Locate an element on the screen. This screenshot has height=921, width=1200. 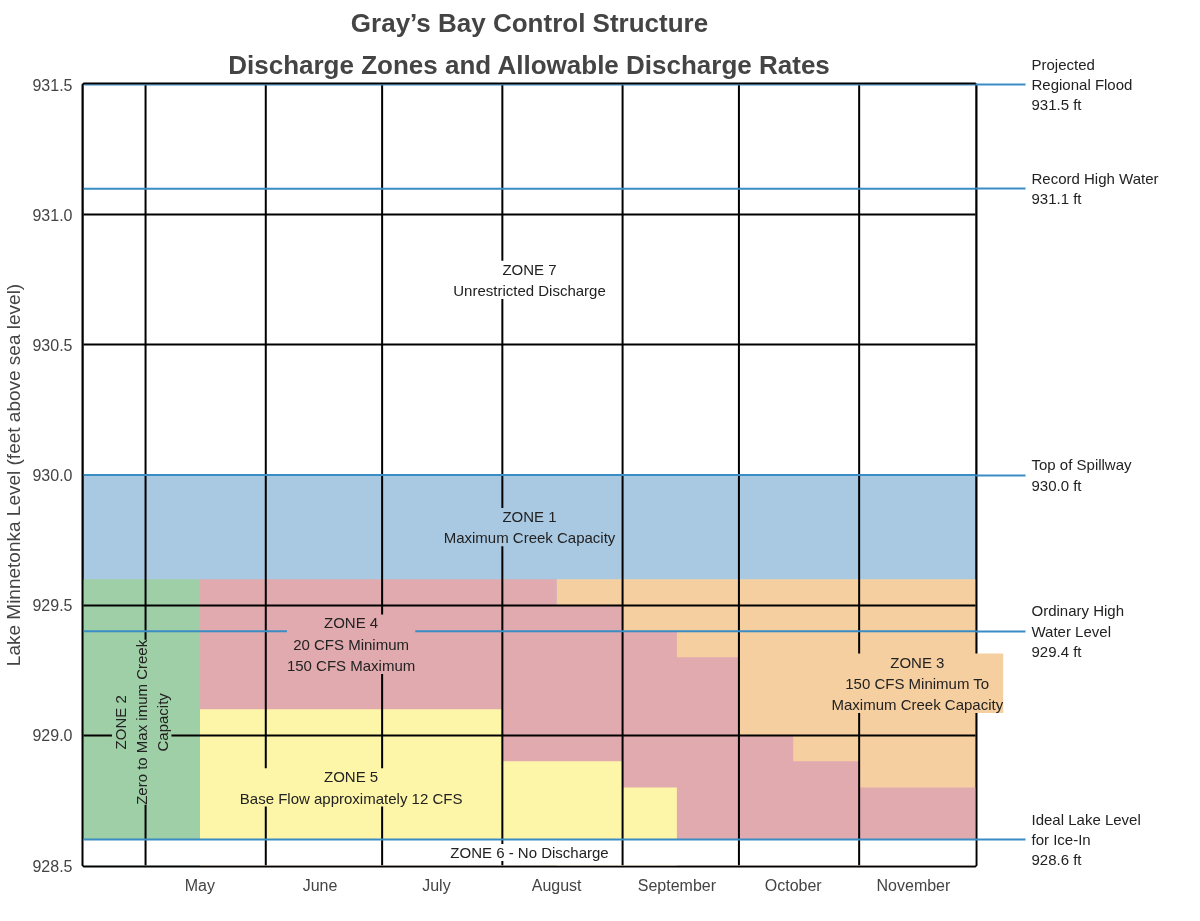
ref-line-label: Projected Regional Flood 931.5 ft is located at coordinates (1082, 84).